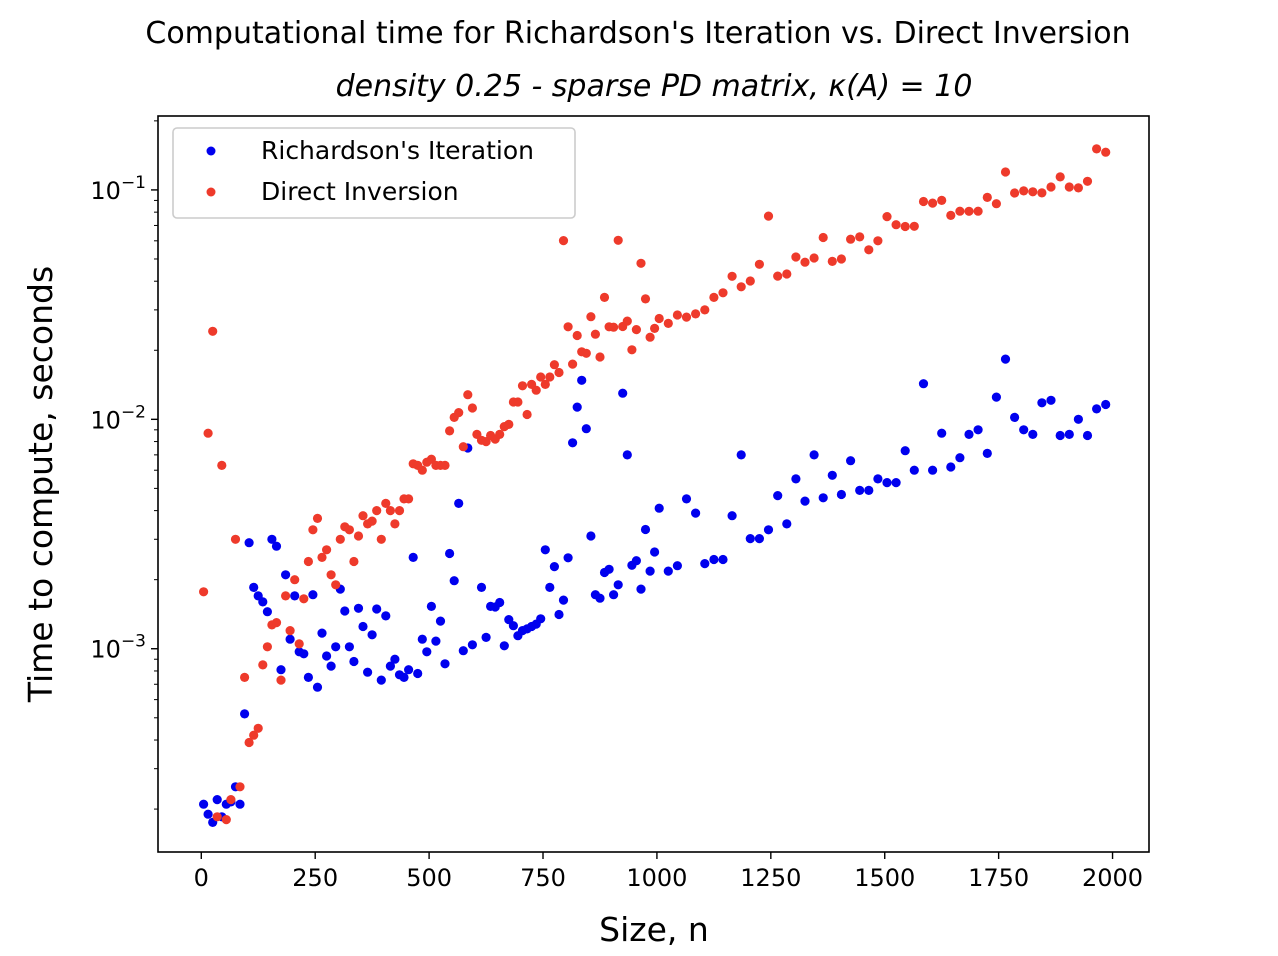  What do you see at coordinates (211, 151) in the screenshot?
I see `legend-marker-richardson` at bounding box center [211, 151].